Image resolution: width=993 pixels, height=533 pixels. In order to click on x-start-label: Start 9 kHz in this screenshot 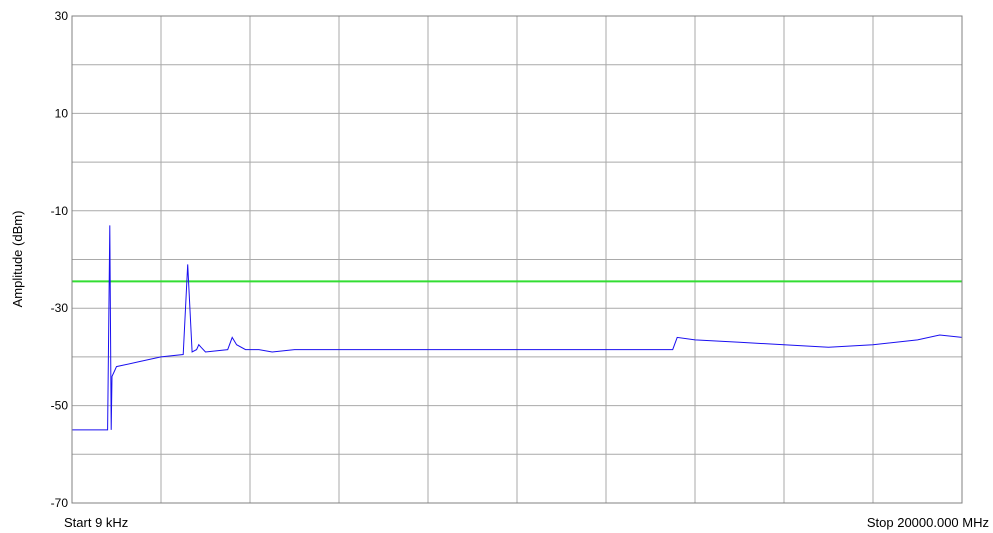, I will do `click(96, 522)`.